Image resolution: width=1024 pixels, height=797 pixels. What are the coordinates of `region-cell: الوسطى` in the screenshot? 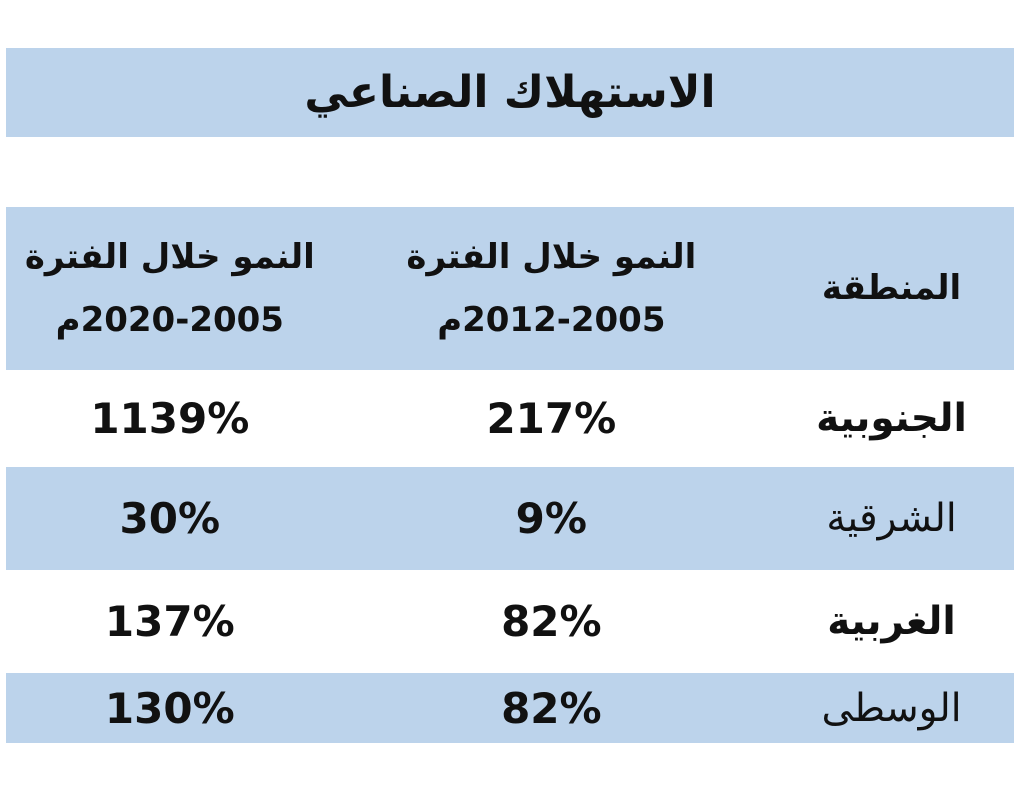 It's located at (891, 708).